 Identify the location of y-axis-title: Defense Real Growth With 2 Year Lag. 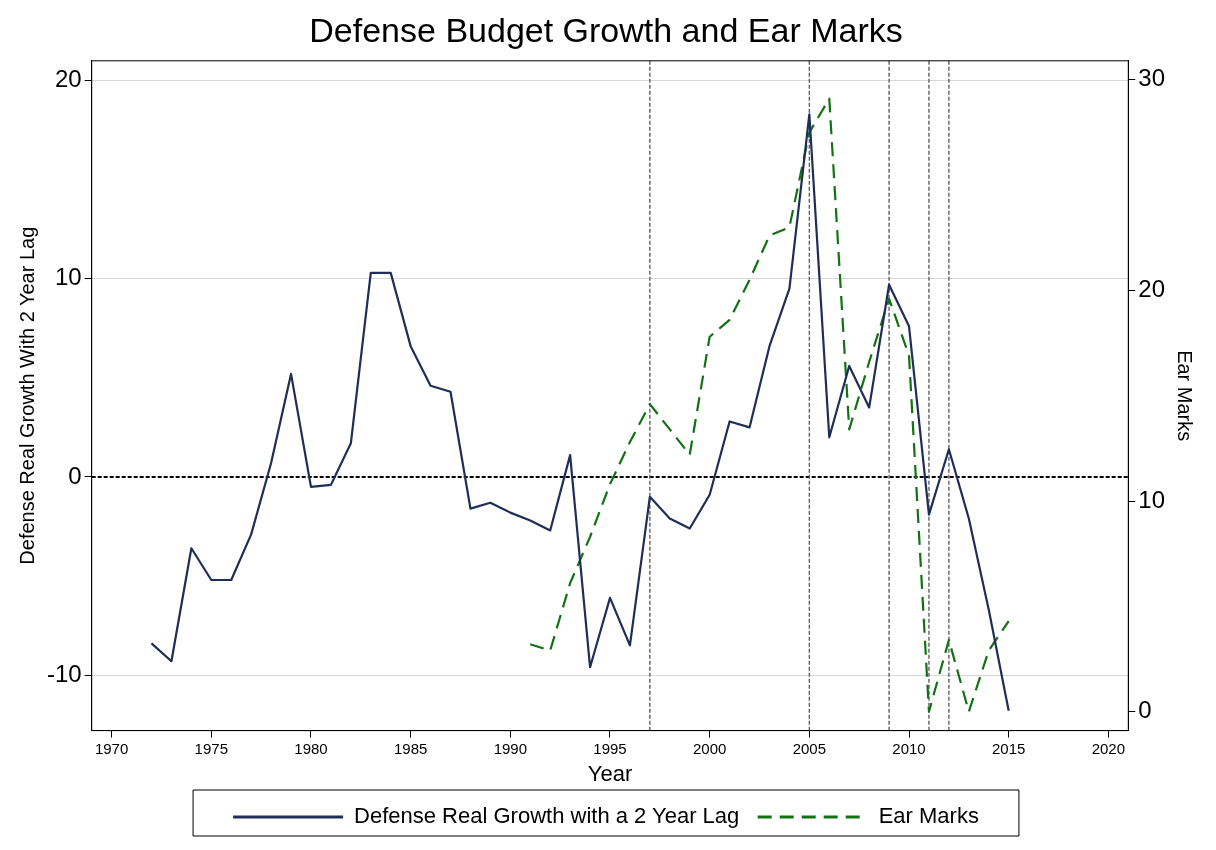
(26, 395).